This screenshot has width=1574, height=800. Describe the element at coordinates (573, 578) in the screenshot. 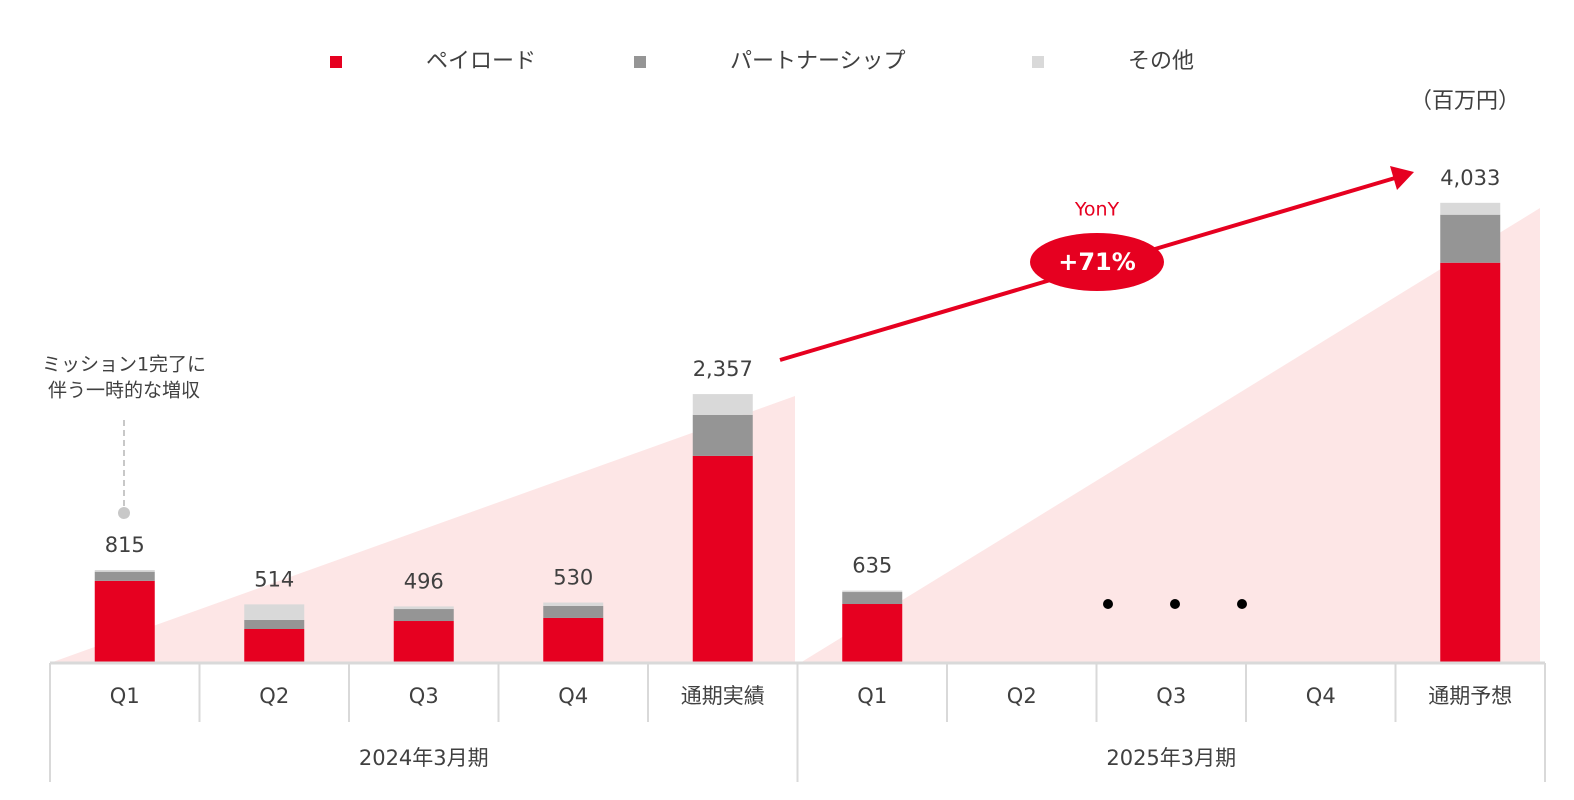

I see `total-label: 530` at that location.